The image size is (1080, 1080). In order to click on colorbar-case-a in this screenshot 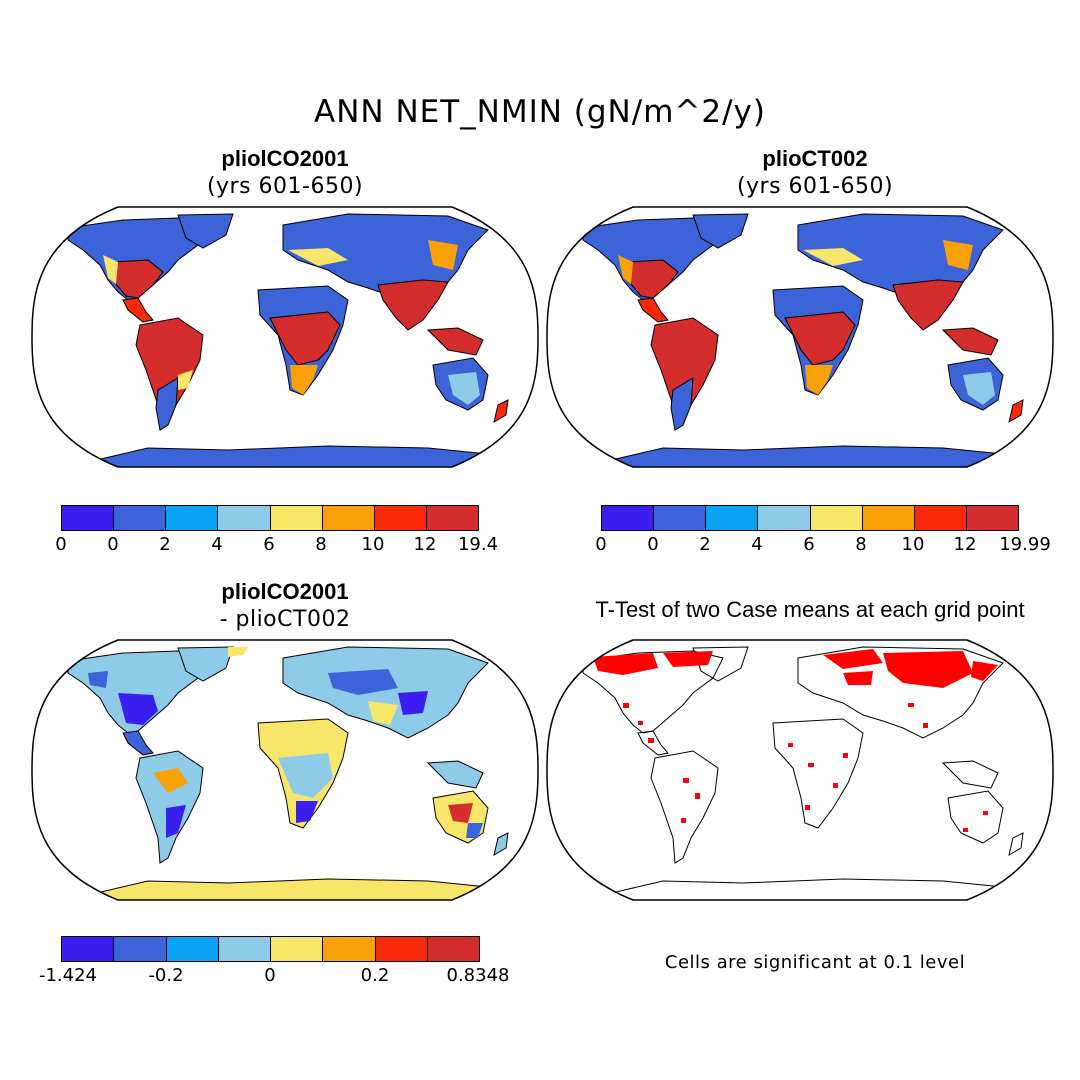, I will do `click(270, 518)`.